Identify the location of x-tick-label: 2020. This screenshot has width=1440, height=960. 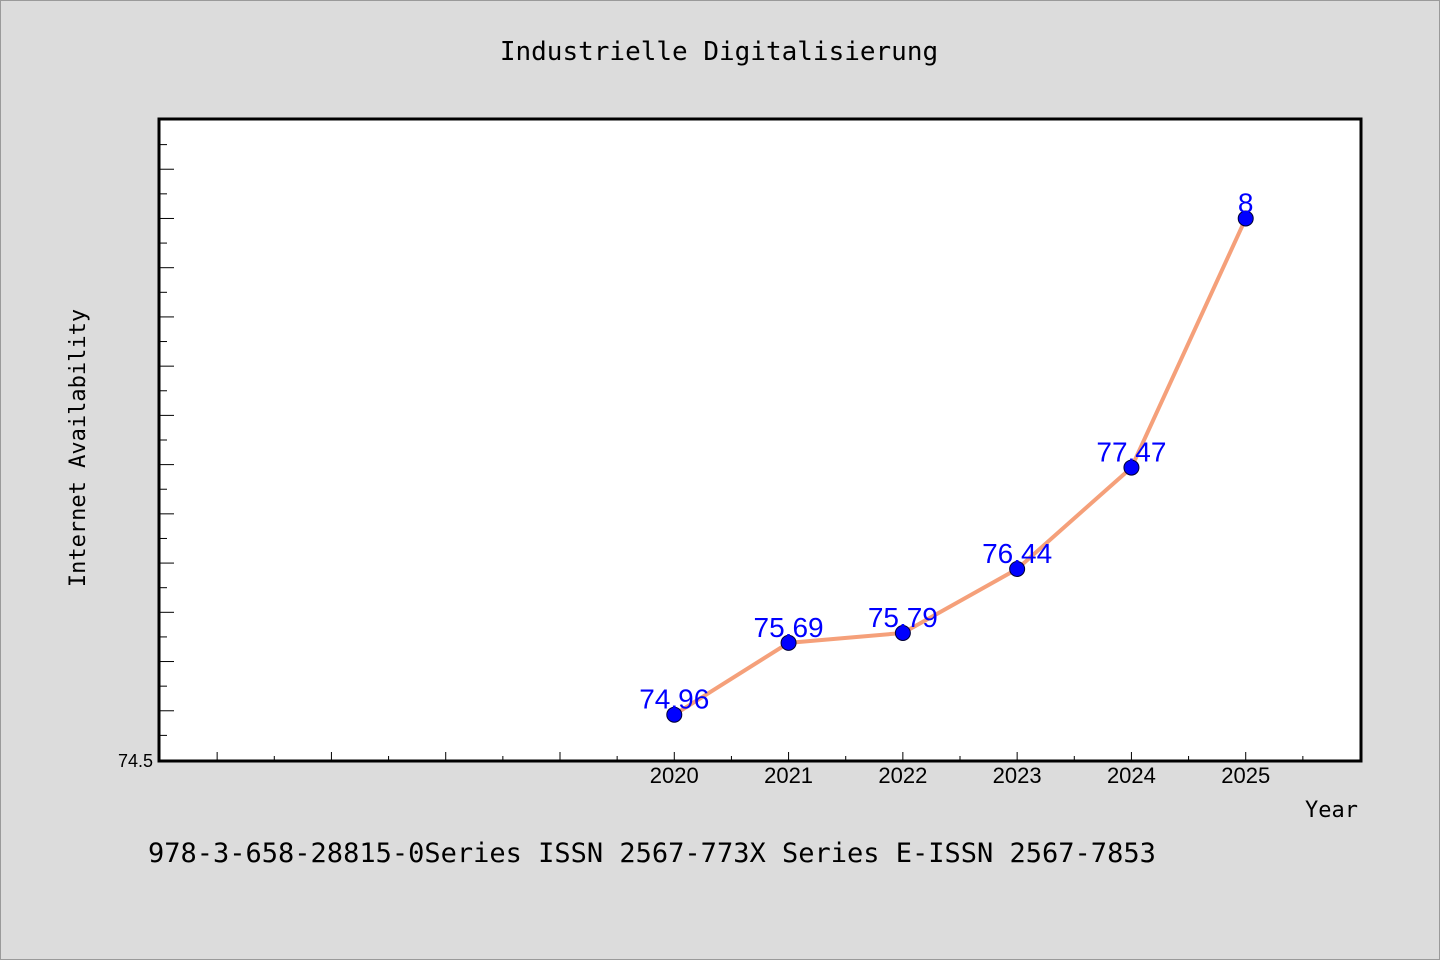
(674, 775).